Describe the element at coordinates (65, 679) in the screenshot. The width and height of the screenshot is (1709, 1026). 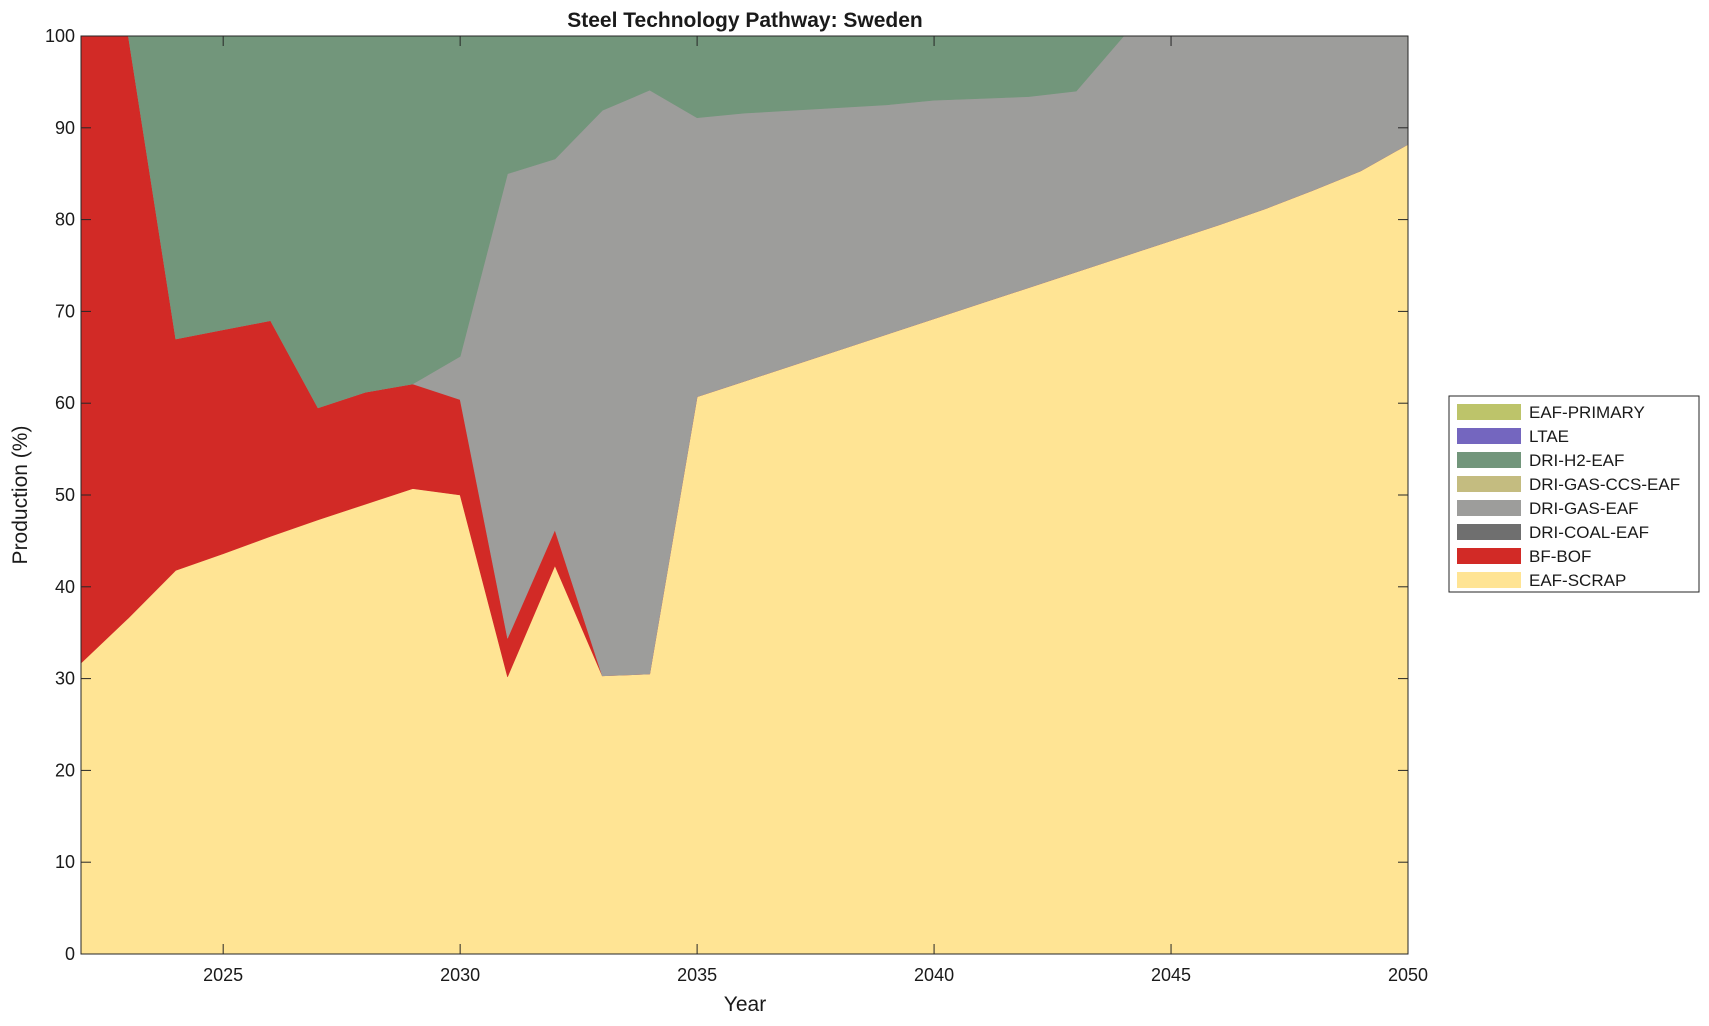
I see `y-tick-label: 30` at that location.